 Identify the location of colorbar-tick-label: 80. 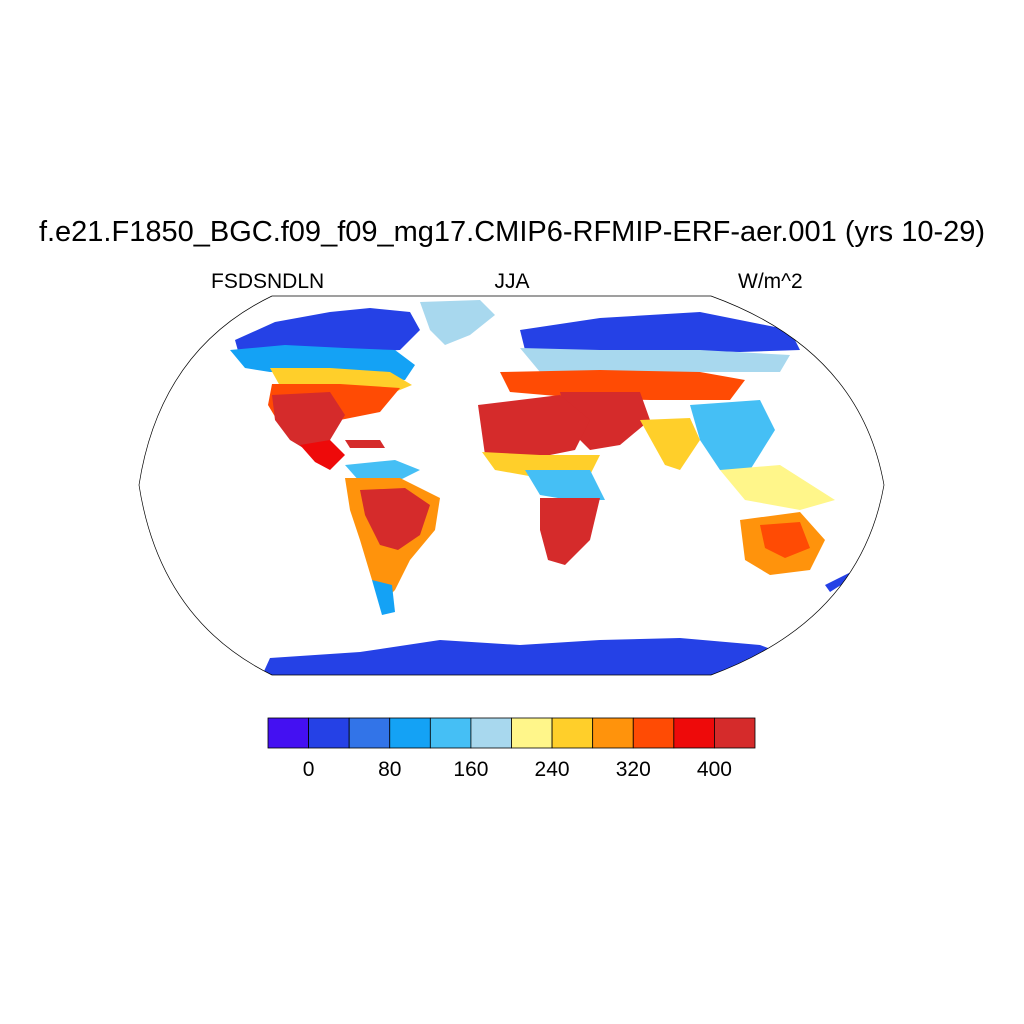
(389, 769).